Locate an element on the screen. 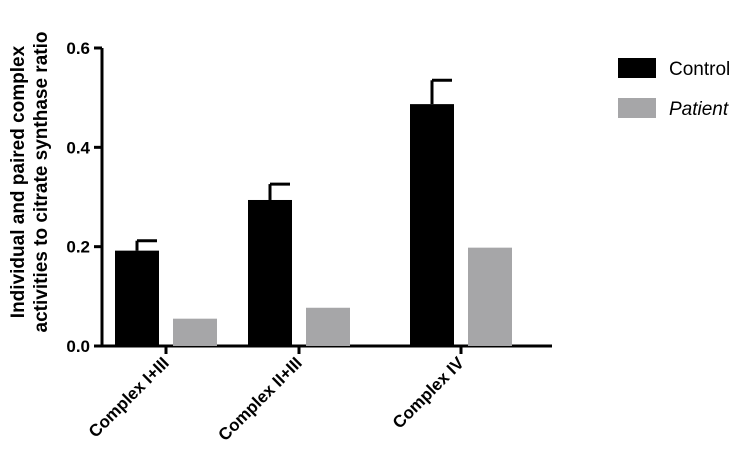 The image size is (750, 476). y-axis-label-line-2: activities to citrate synthase ratio is located at coordinates (41, 182).